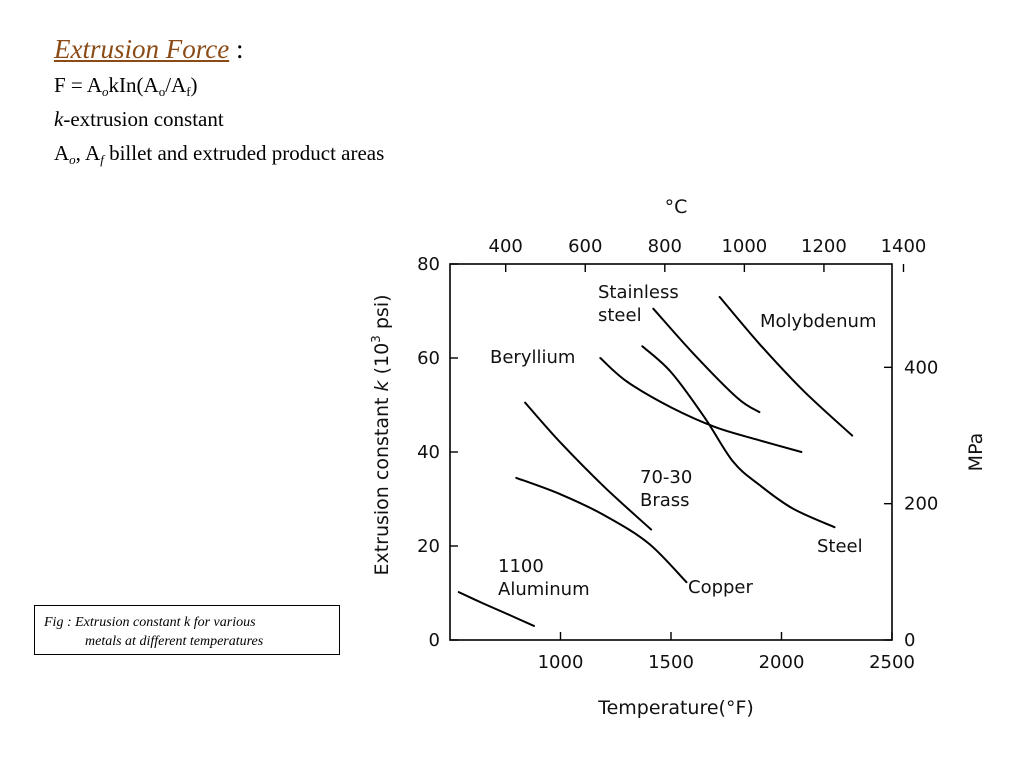 This screenshot has height=768, width=1024. I want to click on series-label-stainless-steel: Stainless, so click(638, 292).